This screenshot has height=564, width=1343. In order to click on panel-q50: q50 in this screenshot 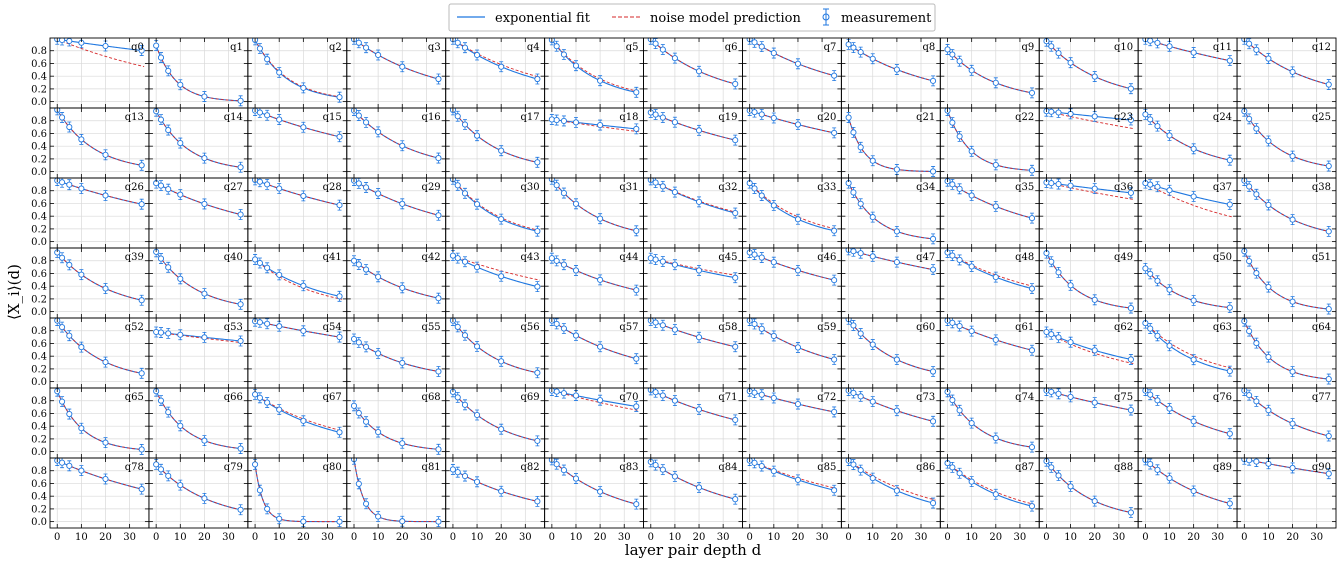, I will do `click(1187, 283)`.